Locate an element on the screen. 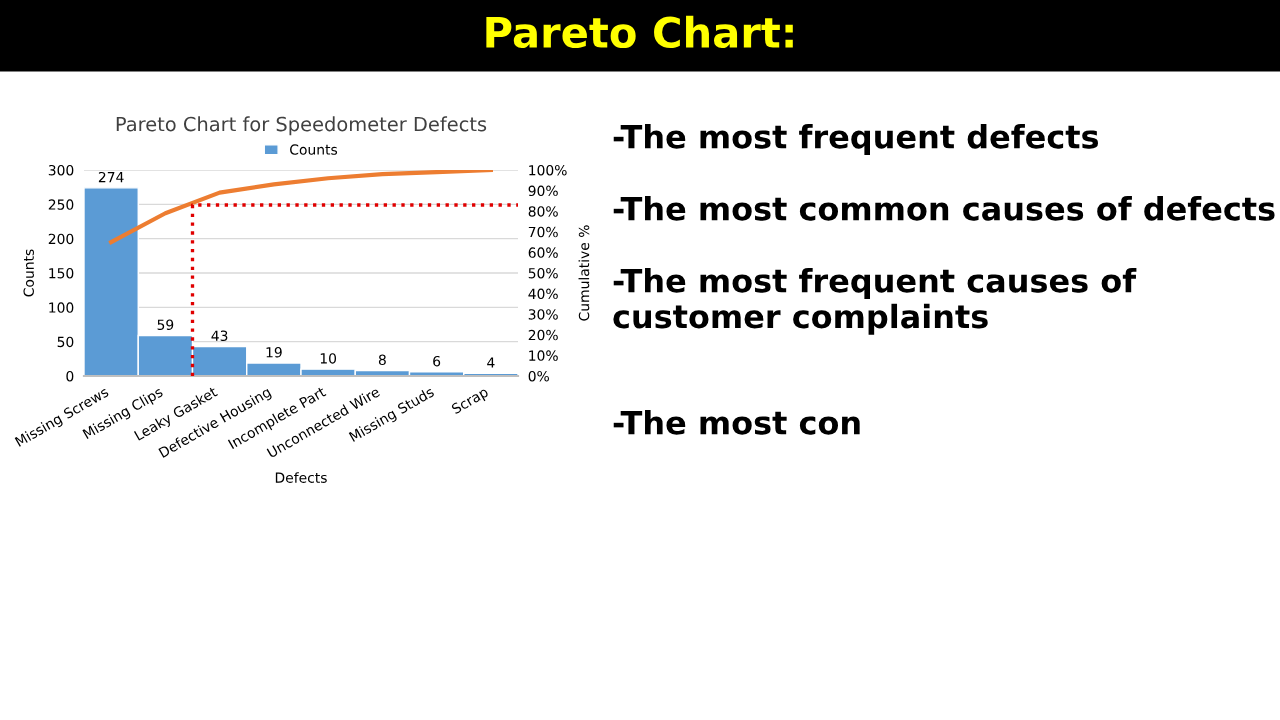 This screenshot has width=1280, height=720. text: -The most frequent causes of customer complaints is located at coordinates (875, 301).